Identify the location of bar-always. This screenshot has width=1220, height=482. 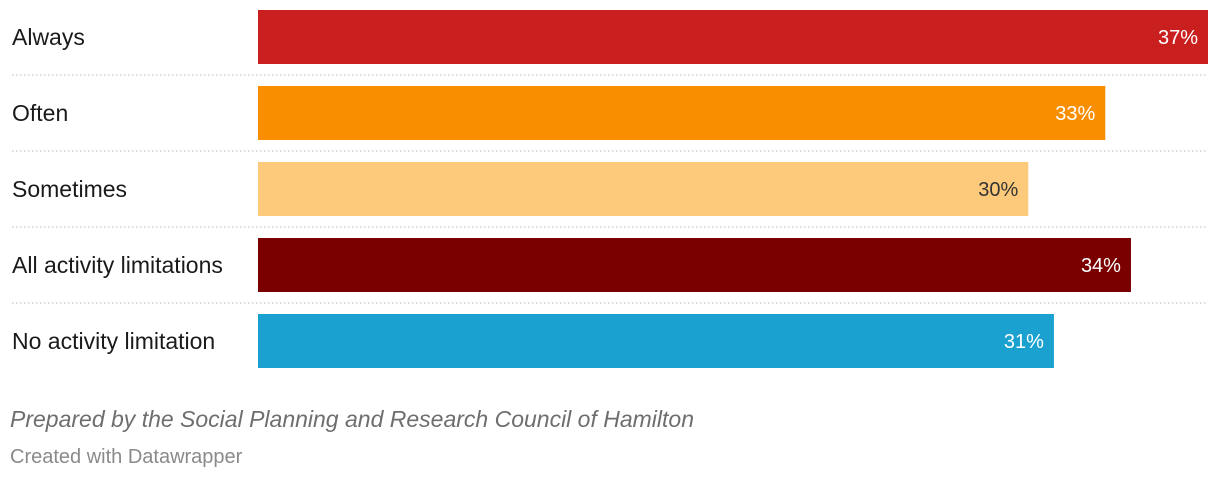
(733, 37).